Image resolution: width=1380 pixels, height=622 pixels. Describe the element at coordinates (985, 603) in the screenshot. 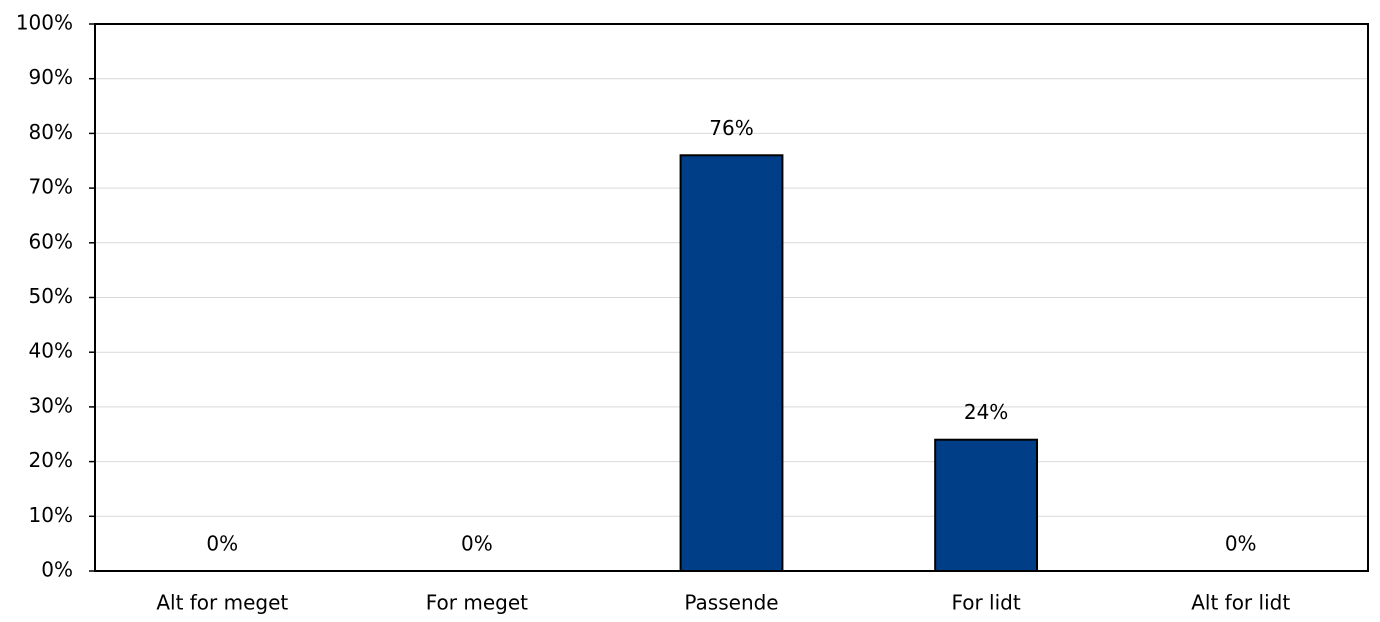

I see `x-tick-label: For lidt` at that location.